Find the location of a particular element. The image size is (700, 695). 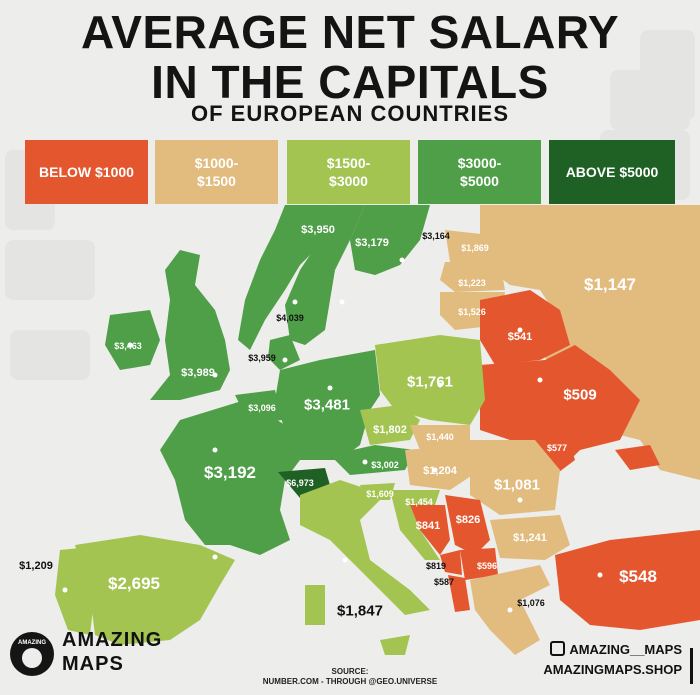

region-spain is located at coordinates (155, 590).